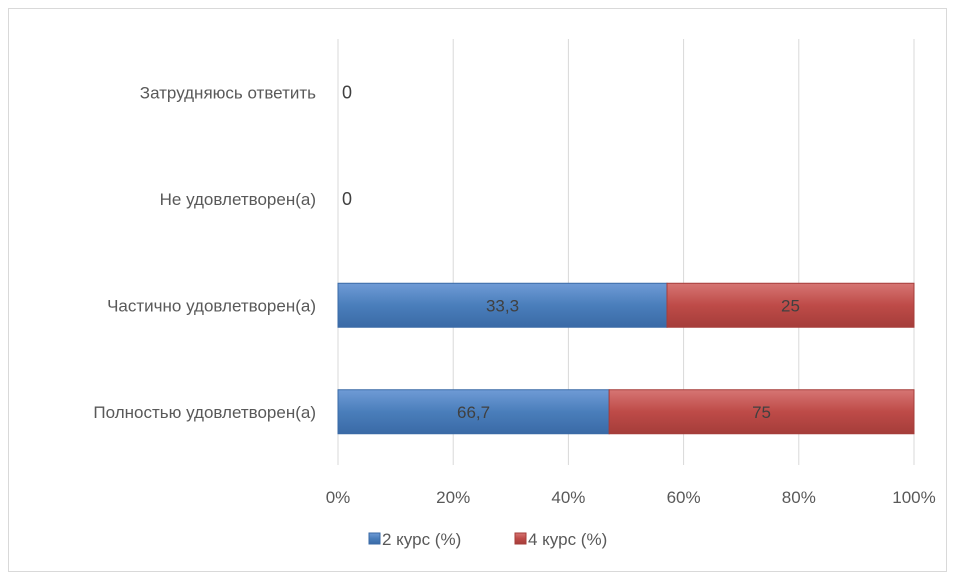 This screenshot has width=955, height=580. Describe the element at coordinates (338, 497) in the screenshot. I see `x-tick-label: 0%` at that location.